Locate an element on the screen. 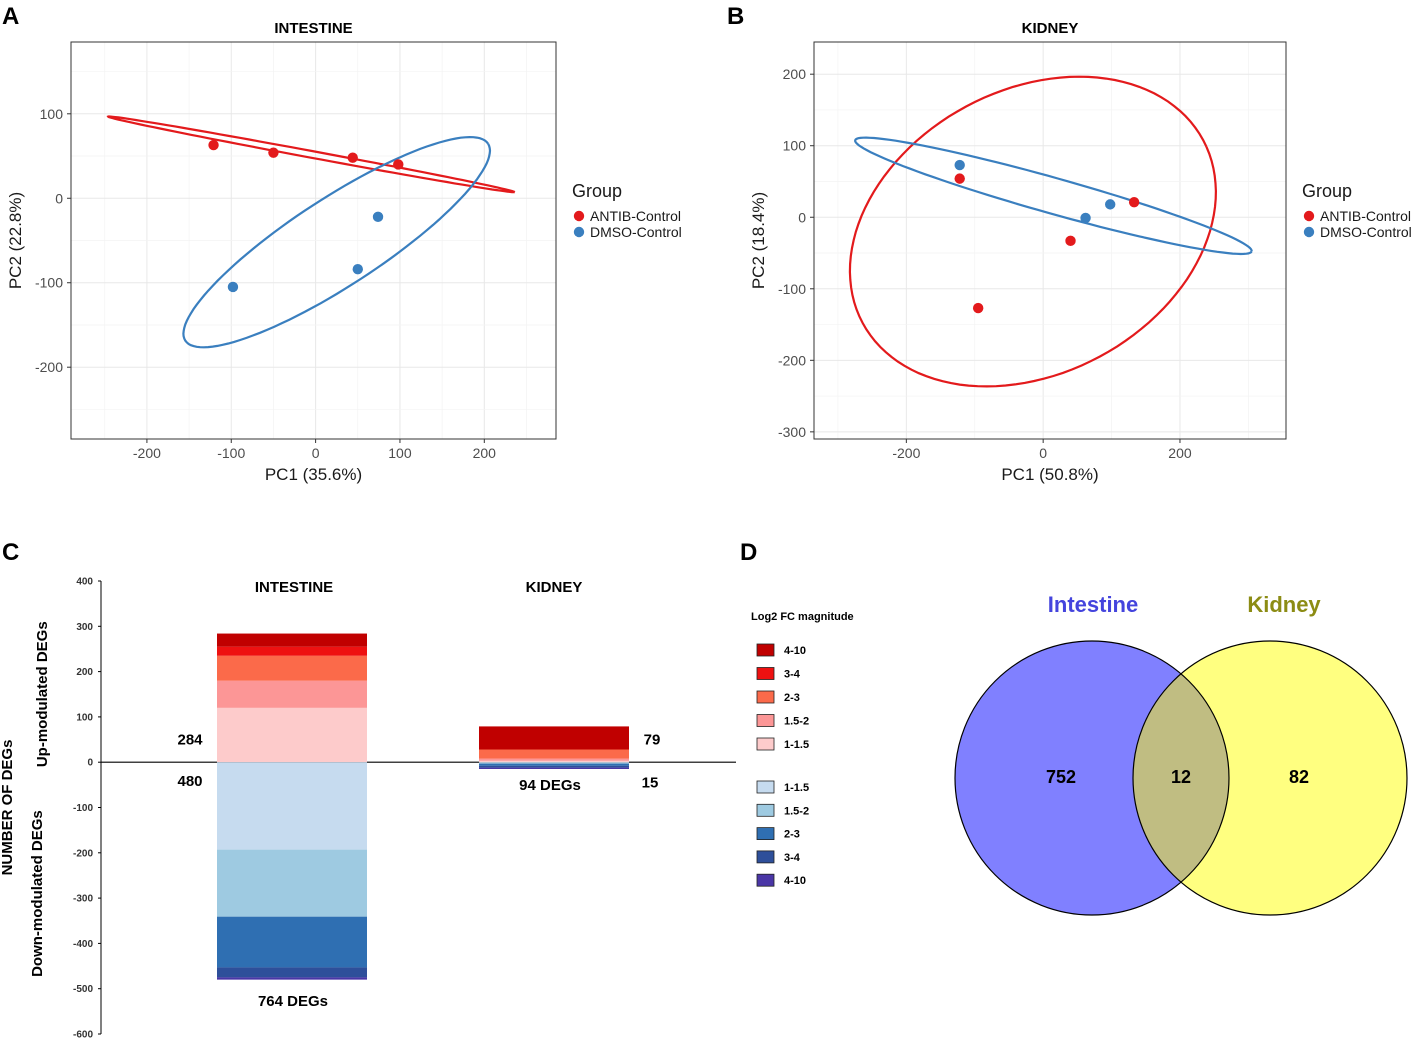 The image size is (1417, 1038). x-axis-label: PC1 (50.8%) is located at coordinates (1049, 474).